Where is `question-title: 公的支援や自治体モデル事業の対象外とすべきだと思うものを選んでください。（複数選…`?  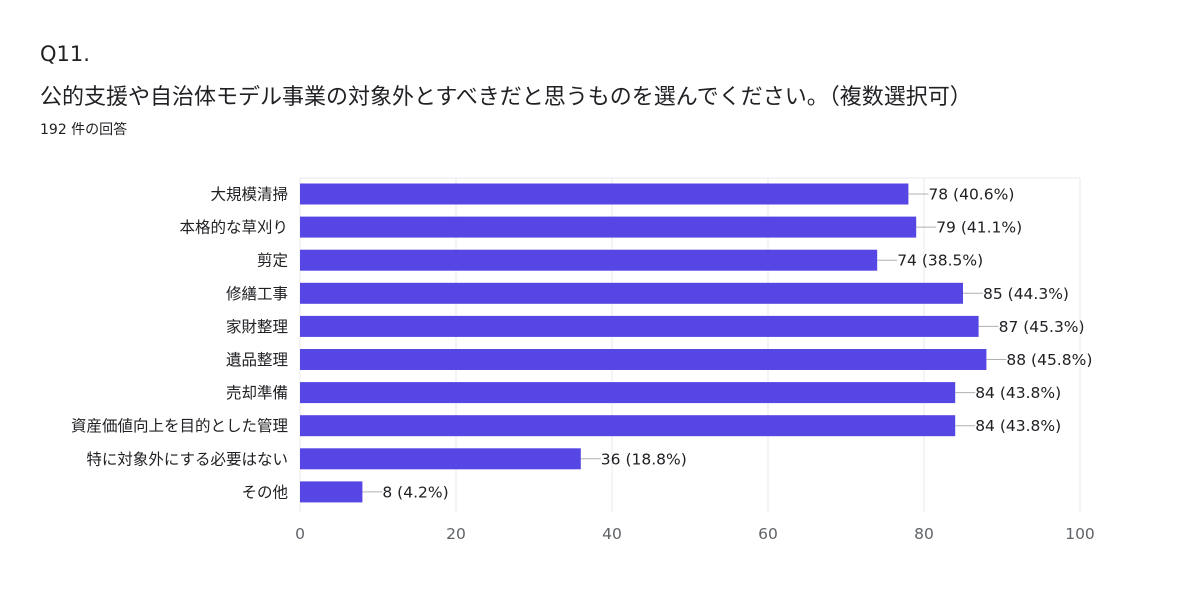 question-title: 公的支援や自治体モデル事業の対象外とすべきだと思うものを選んでください。（複数選… is located at coordinates (506, 97).